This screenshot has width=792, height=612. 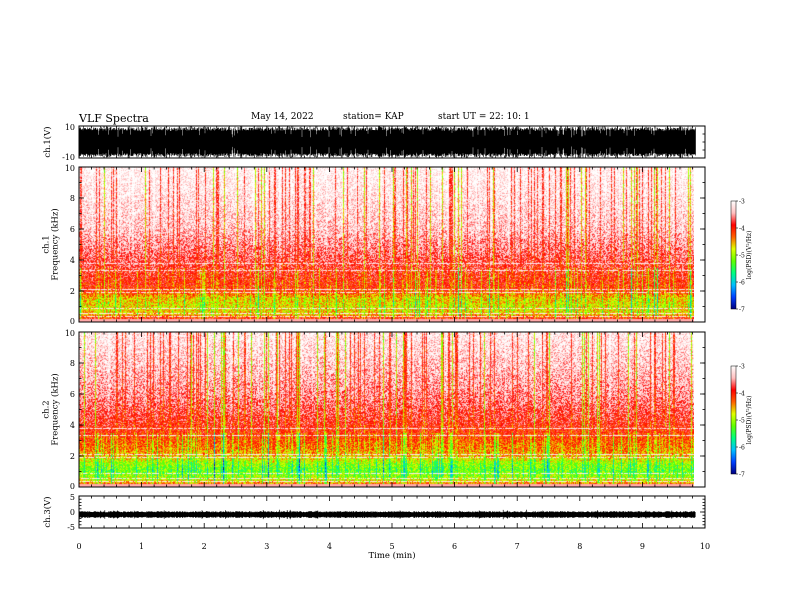 I want to click on ch1spec-cbtick-label--5: -5, so click(x=742, y=256).